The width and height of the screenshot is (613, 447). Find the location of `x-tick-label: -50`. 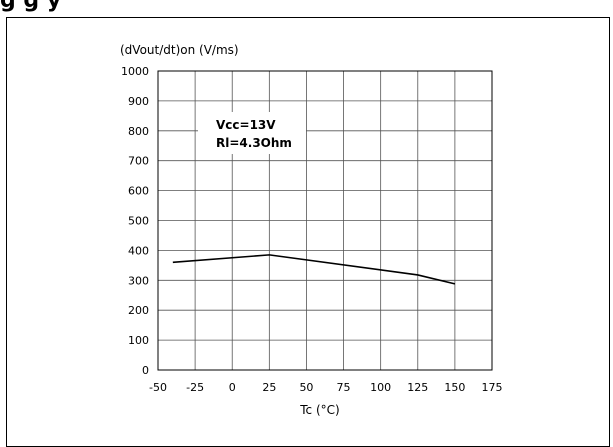

x-tick-label: -50 is located at coordinates (158, 387).